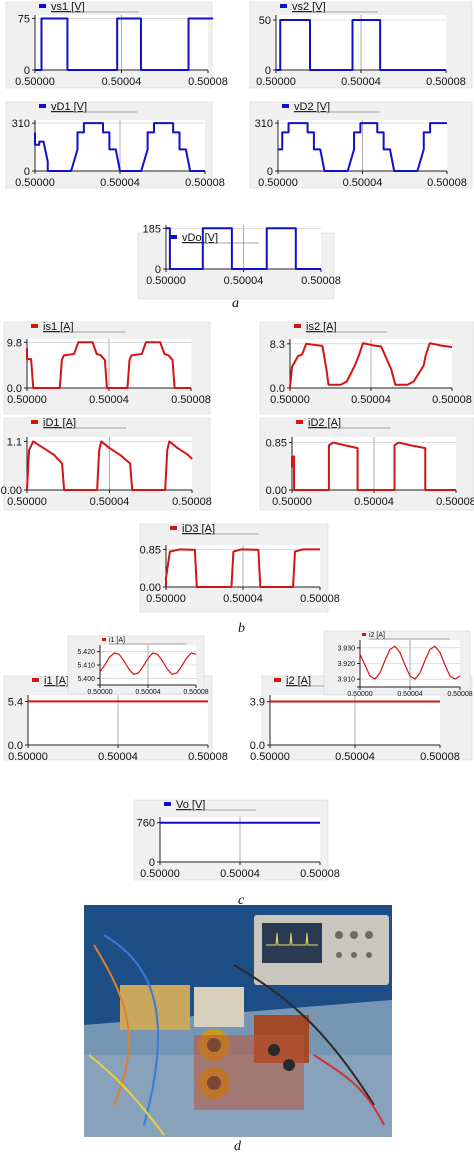 This screenshot has height=1157, width=474. What do you see at coordinates (241, 900) in the screenshot?
I see `caption-c: c` at bounding box center [241, 900].